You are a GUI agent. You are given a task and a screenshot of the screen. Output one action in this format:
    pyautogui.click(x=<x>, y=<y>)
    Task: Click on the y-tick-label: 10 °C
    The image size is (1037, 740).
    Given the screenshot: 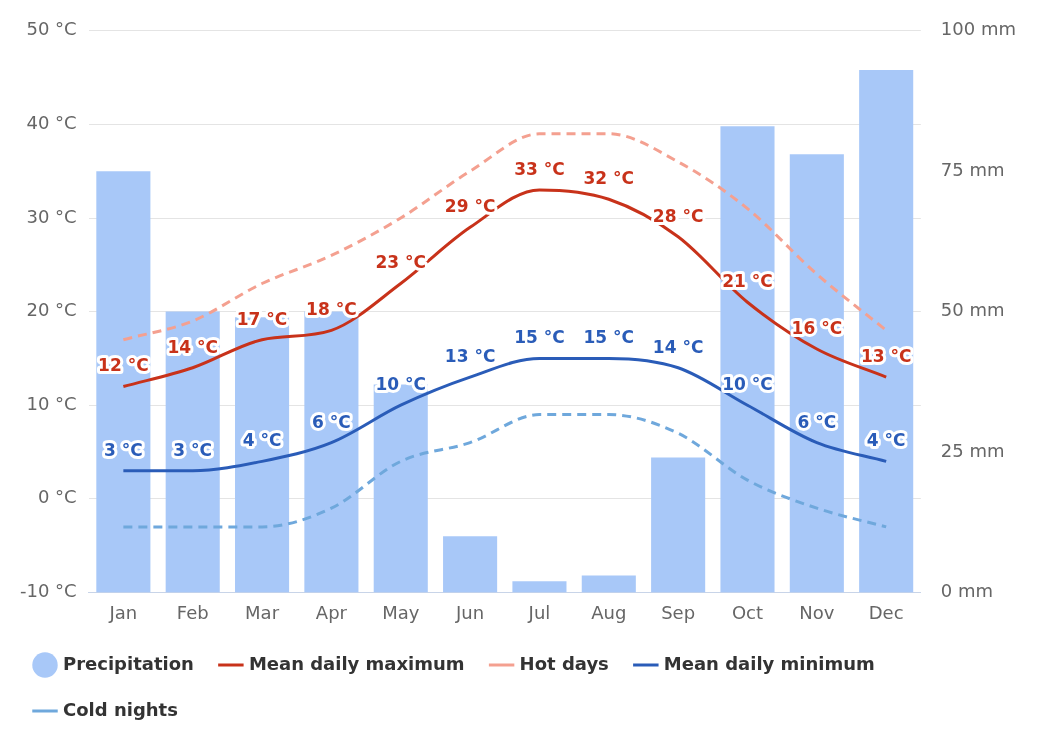 What is the action you would take?
    pyautogui.click(x=51, y=403)
    